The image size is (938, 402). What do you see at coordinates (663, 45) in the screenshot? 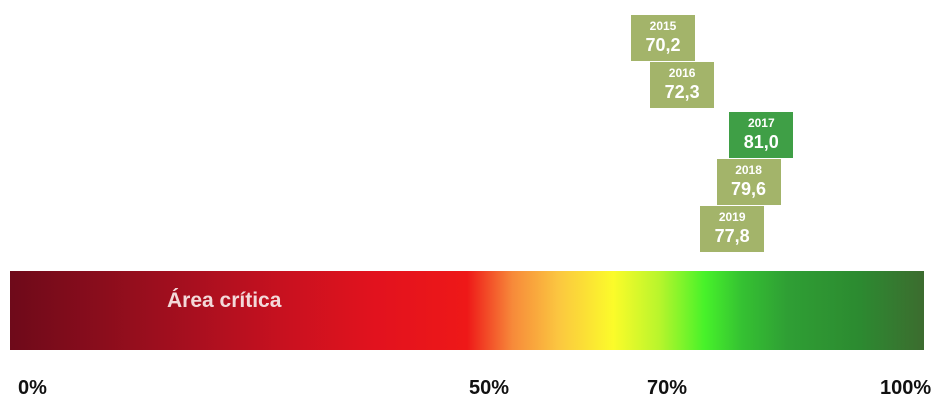
I see `marker-value-label: 70,2` at bounding box center [663, 45].